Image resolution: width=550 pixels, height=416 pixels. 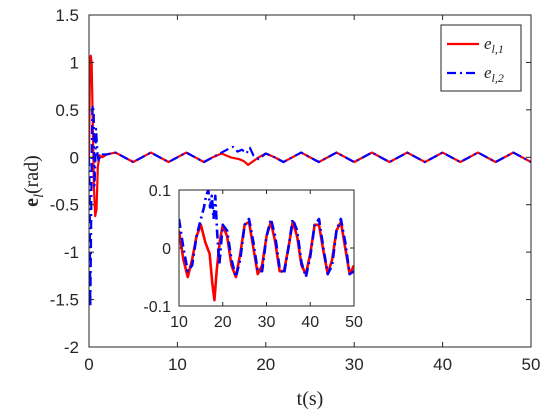 What do you see at coordinates (157, 307) in the screenshot?
I see `inset-ytick-label: -0.1` at bounding box center [157, 307].